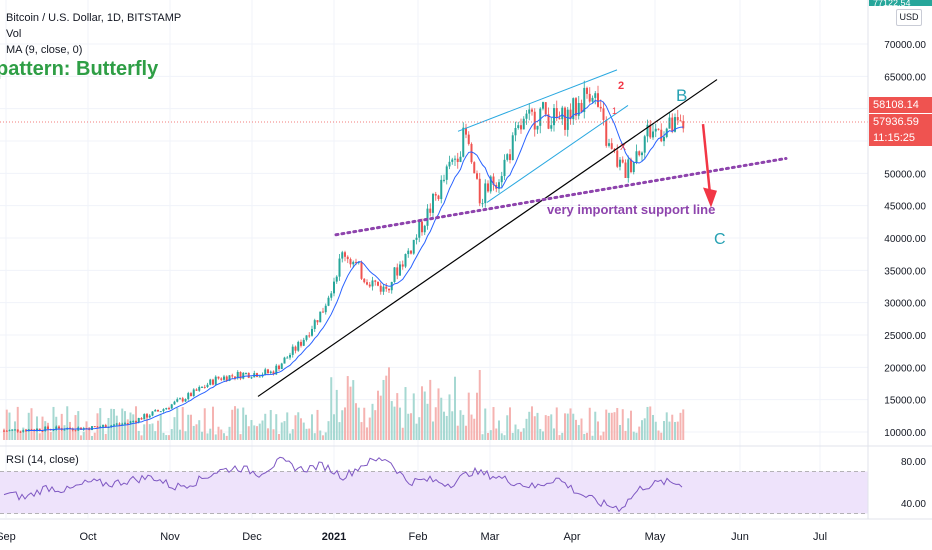  Describe the element at coordinates (94, 18) in the screenshot. I see `symbol-title: Bitcoin / U.S. Dollar, 1D, BITSTAMP` at that location.